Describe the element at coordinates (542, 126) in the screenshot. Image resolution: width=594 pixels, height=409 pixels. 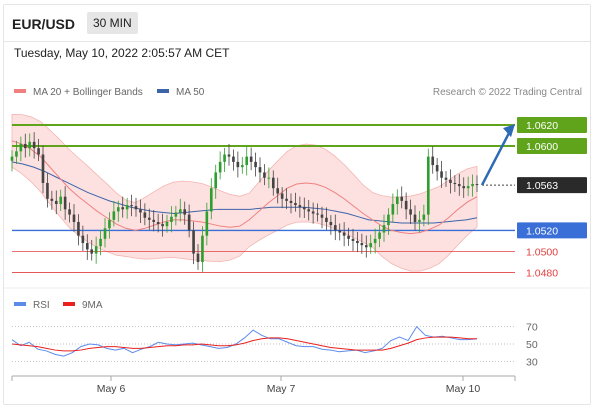
I see `level-label-1.0620: 1.0620` at that location.